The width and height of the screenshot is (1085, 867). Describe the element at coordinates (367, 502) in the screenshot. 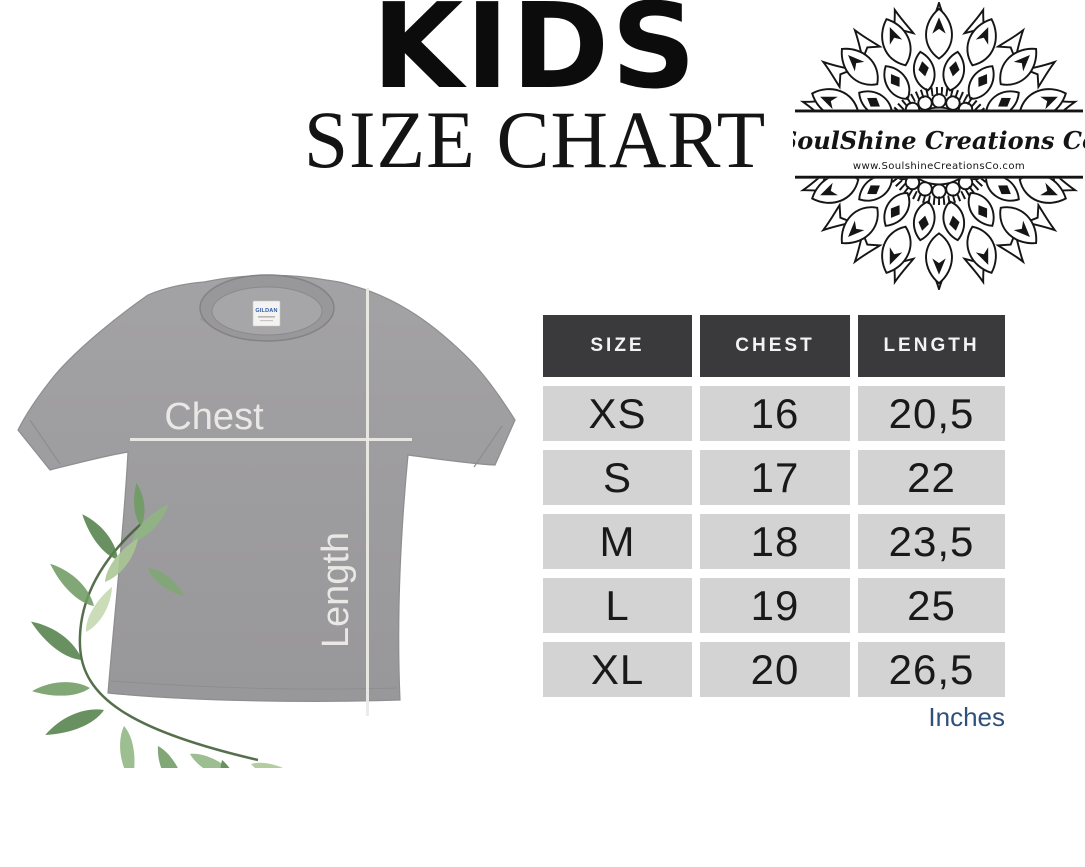

I see `length-line` at that location.